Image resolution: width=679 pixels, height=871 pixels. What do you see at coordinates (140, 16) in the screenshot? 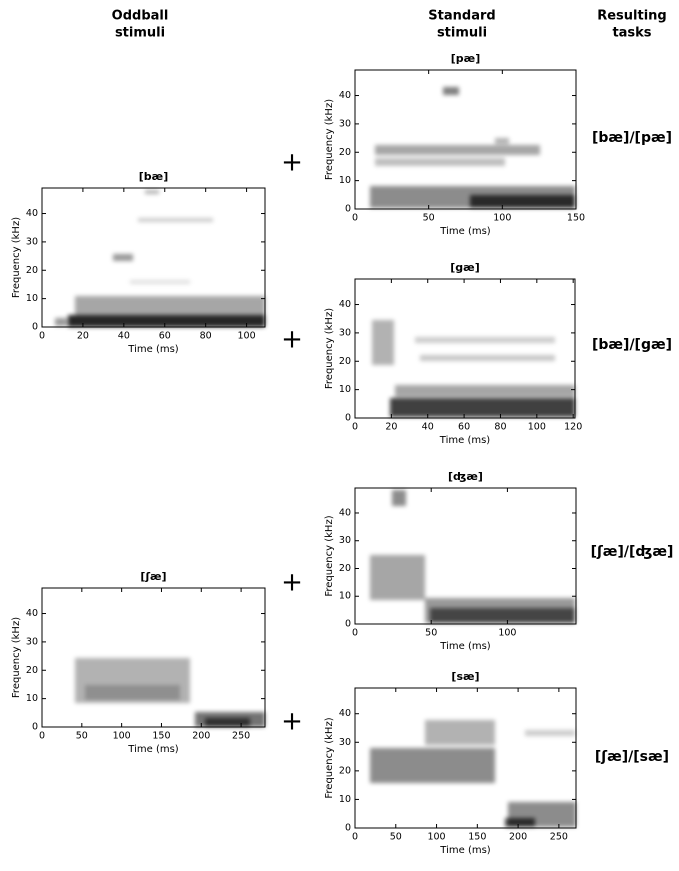
I see `header: Oddball` at bounding box center [140, 16].